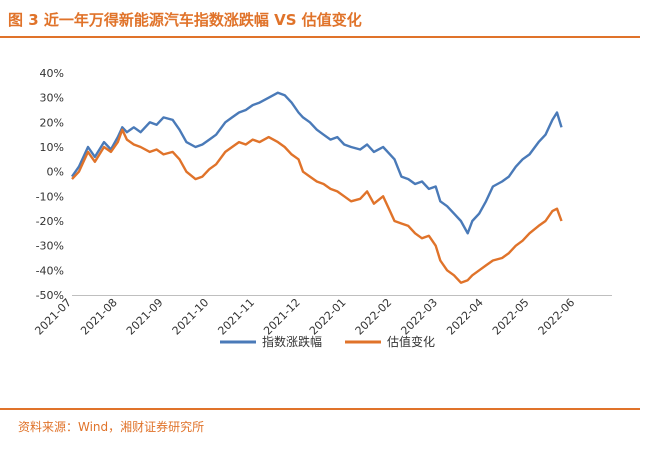 This screenshot has width=650, height=451. Describe the element at coordinates (50, 295) in the screenshot. I see `y-tick-label: -50%` at that location.